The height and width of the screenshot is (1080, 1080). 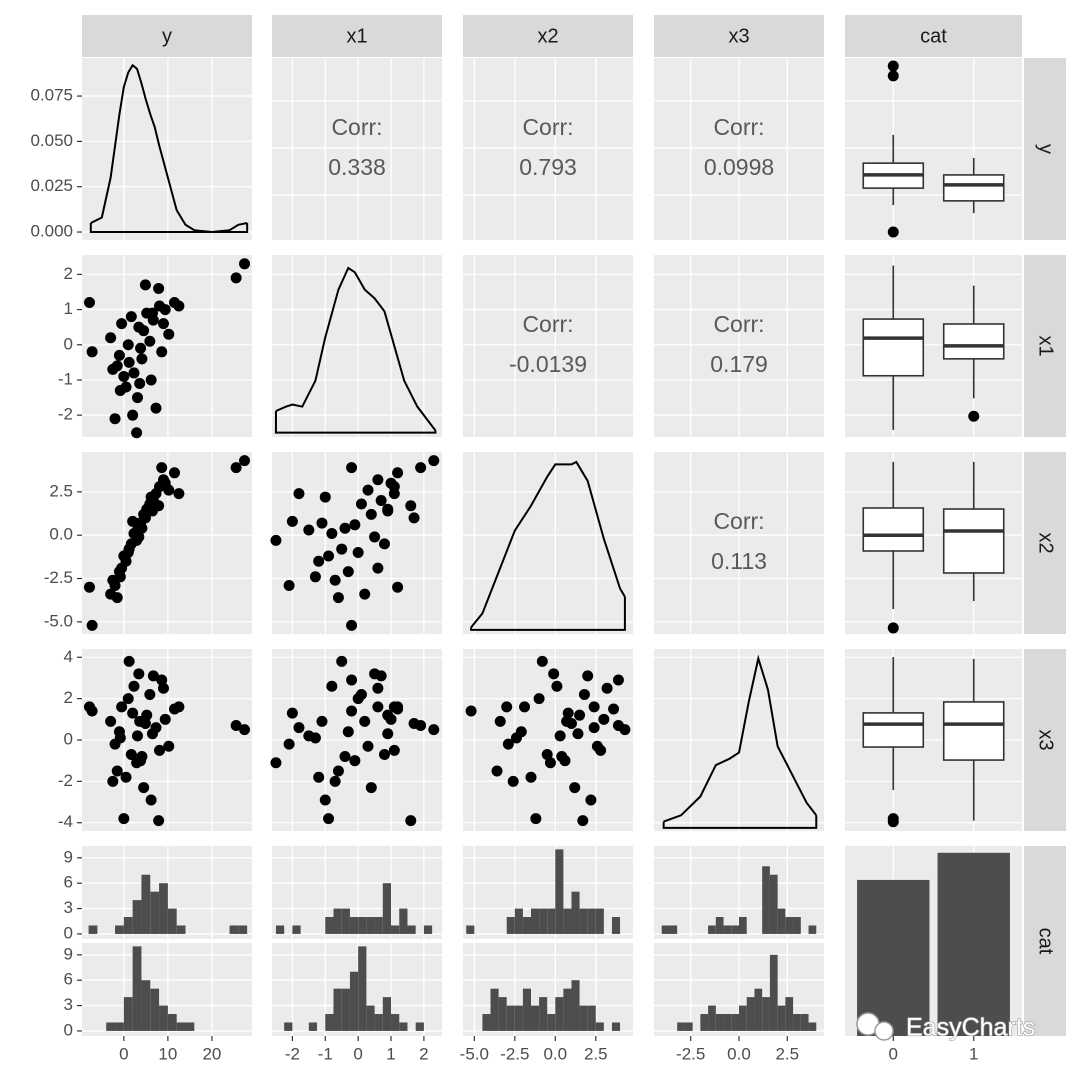 What do you see at coordinates (738, 127) in the screenshot?
I see `correlation-label: Corr:` at bounding box center [738, 127].